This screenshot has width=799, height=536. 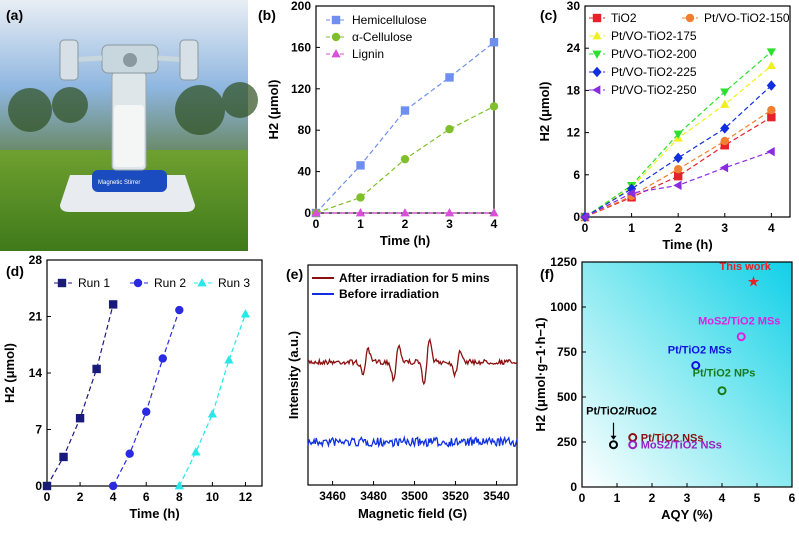 I want to click on y-tick-label: 6, so click(x=576, y=175).